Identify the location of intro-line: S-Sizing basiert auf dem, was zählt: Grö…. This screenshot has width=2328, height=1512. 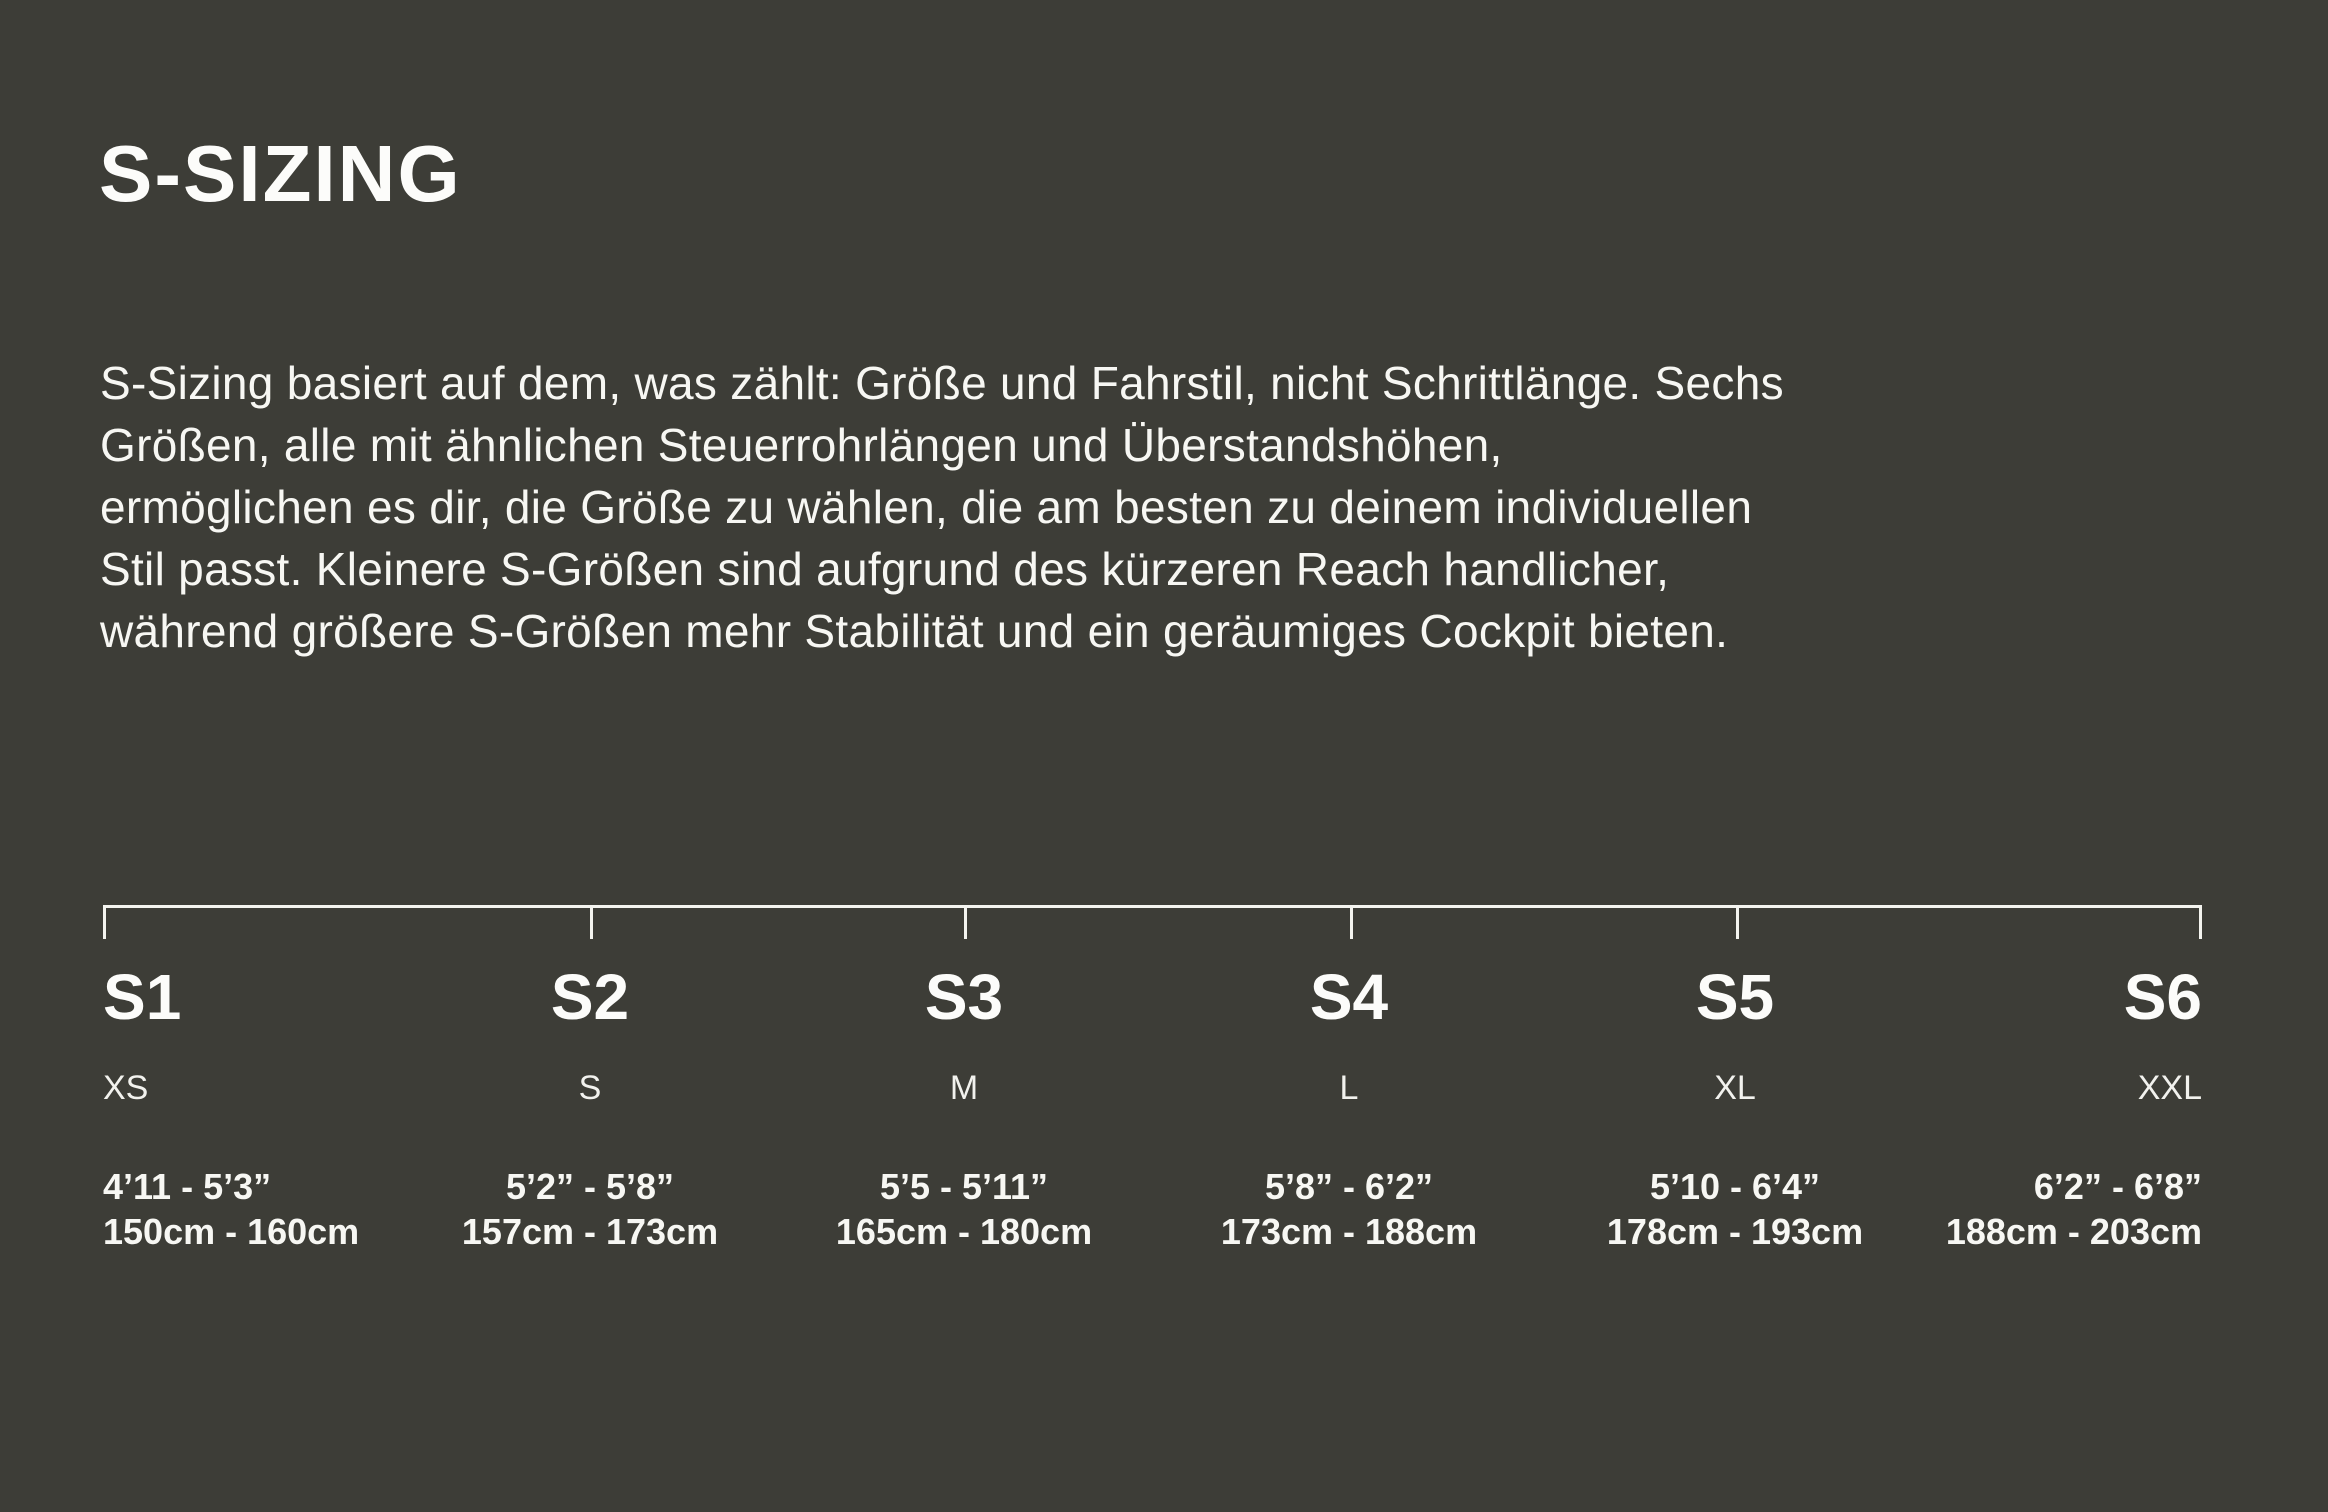
(942, 383).